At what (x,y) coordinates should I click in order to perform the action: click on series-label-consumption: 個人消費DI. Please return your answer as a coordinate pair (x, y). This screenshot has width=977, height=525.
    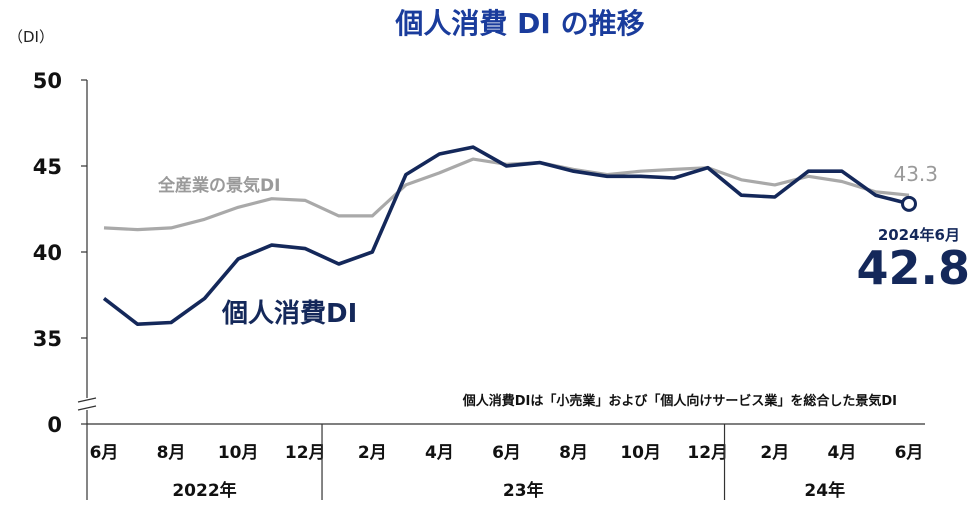
    Looking at the image, I should click on (289, 314).